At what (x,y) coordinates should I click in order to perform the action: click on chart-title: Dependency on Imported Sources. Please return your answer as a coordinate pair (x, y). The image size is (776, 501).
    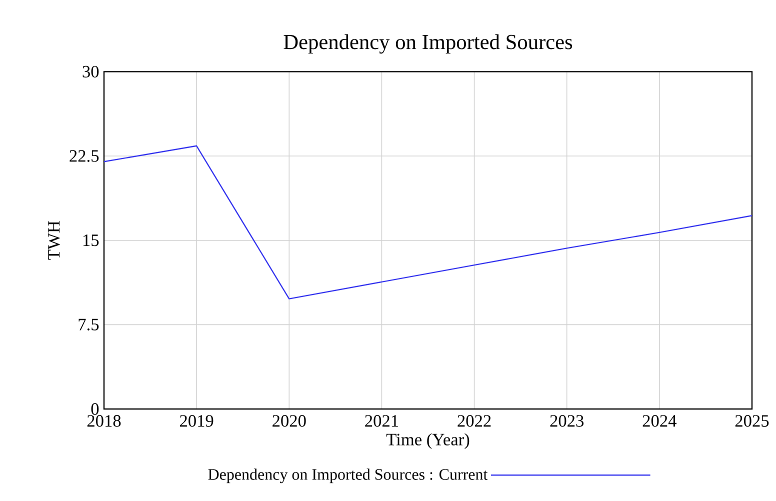
    Looking at the image, I should click on (428, 44).